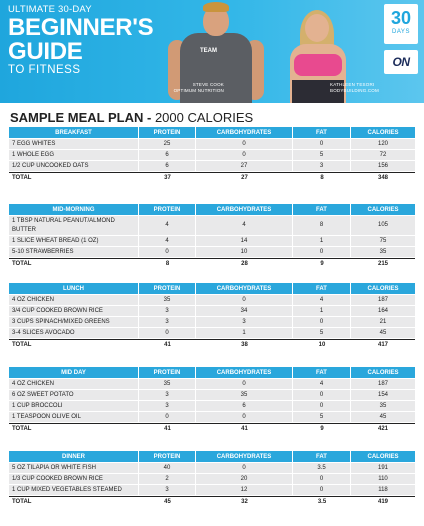 The width and height of the screenshot is (424, 526). Describe the element at coordinates (322, 226) in the screenshot. I see `fat-cell: 8` at that location.